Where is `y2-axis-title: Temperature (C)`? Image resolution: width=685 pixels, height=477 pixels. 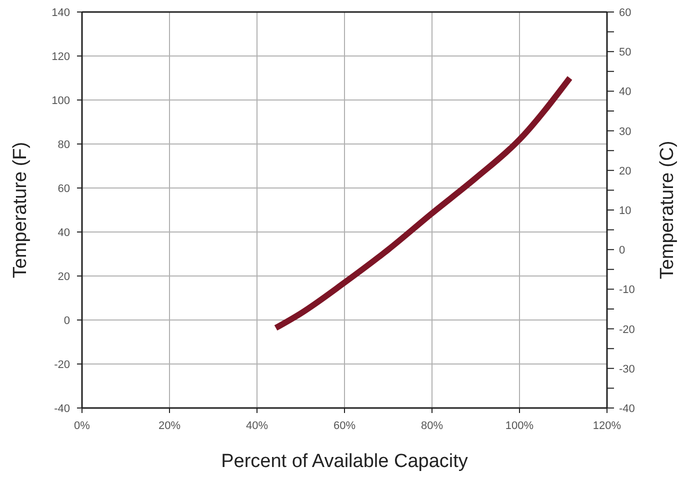 y2-axis-title: Temperature (C) is located at coordinates (667, 210).